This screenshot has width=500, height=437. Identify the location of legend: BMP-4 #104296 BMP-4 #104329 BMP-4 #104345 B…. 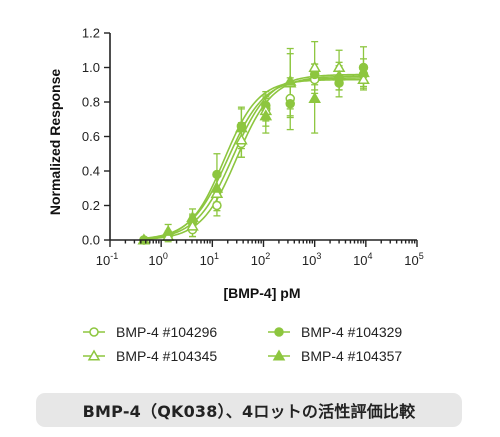
(242, 344).